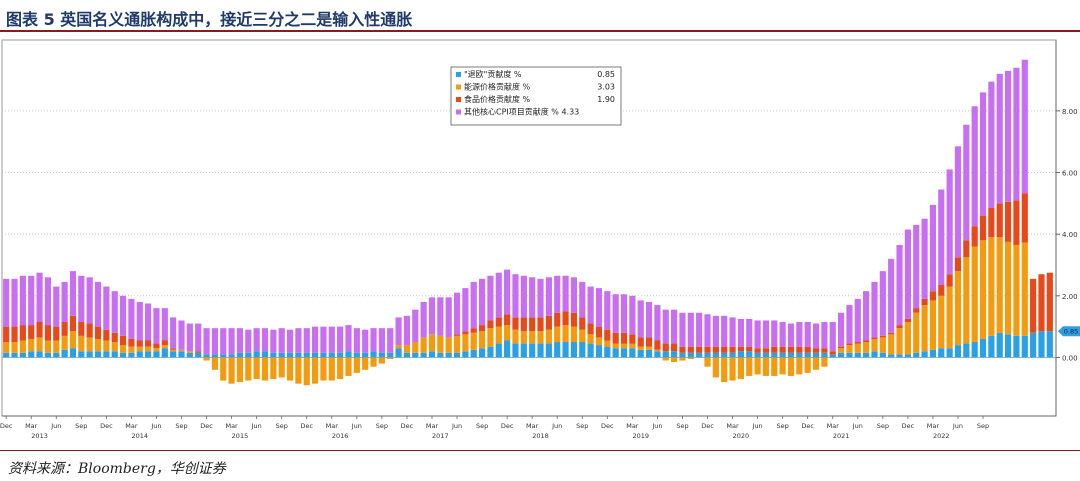 This screenshot has height=481, width=1080. I want to click on value-badge: 3.03, so click(1071, 37).